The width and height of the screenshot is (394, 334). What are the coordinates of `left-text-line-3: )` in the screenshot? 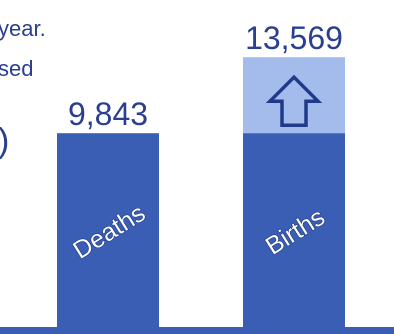 It's located at (4, 141).